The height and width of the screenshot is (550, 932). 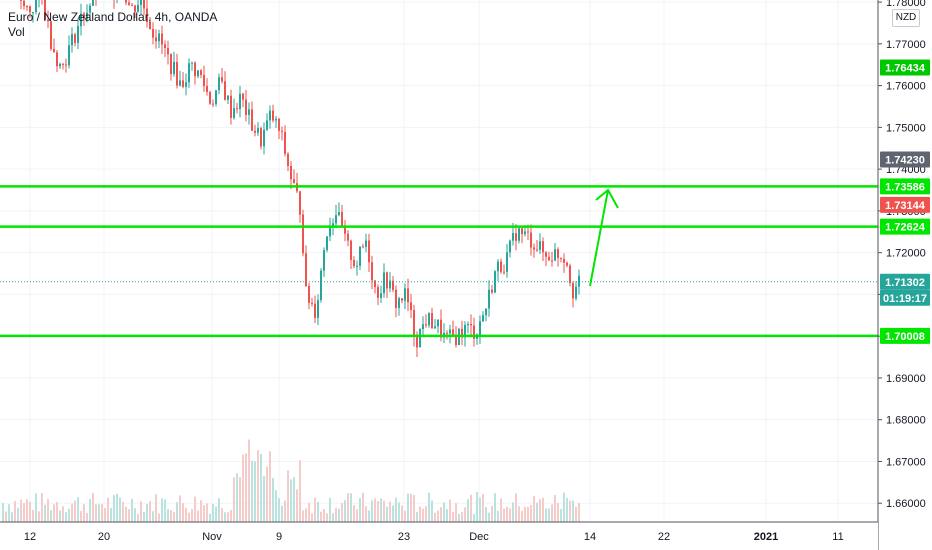 What do you see at coordinates (906, 504) in the screenshot?
I see `price-tick-label: 1.66000` at bounding box center [906, 504].